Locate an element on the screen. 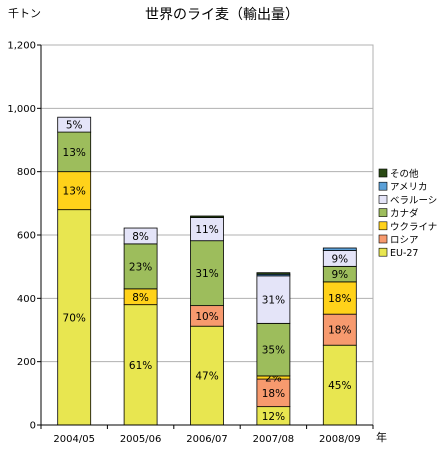  data-label: 70% is located at coordinates (74, 318).